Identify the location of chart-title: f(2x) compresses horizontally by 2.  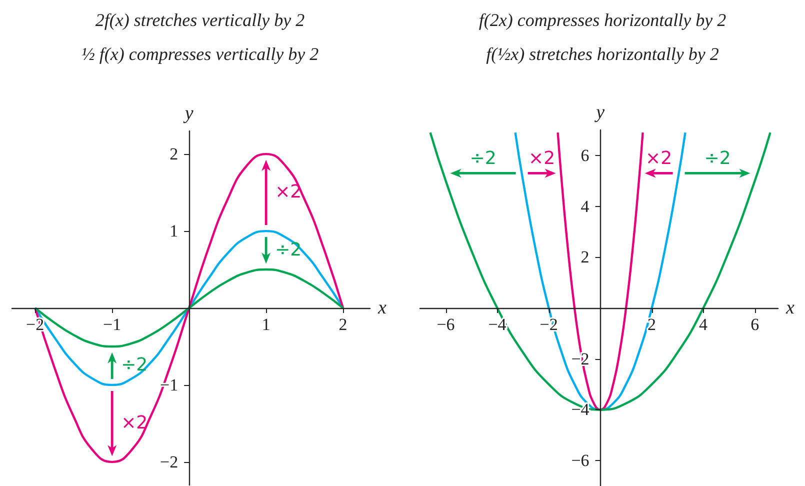
(602, 20).